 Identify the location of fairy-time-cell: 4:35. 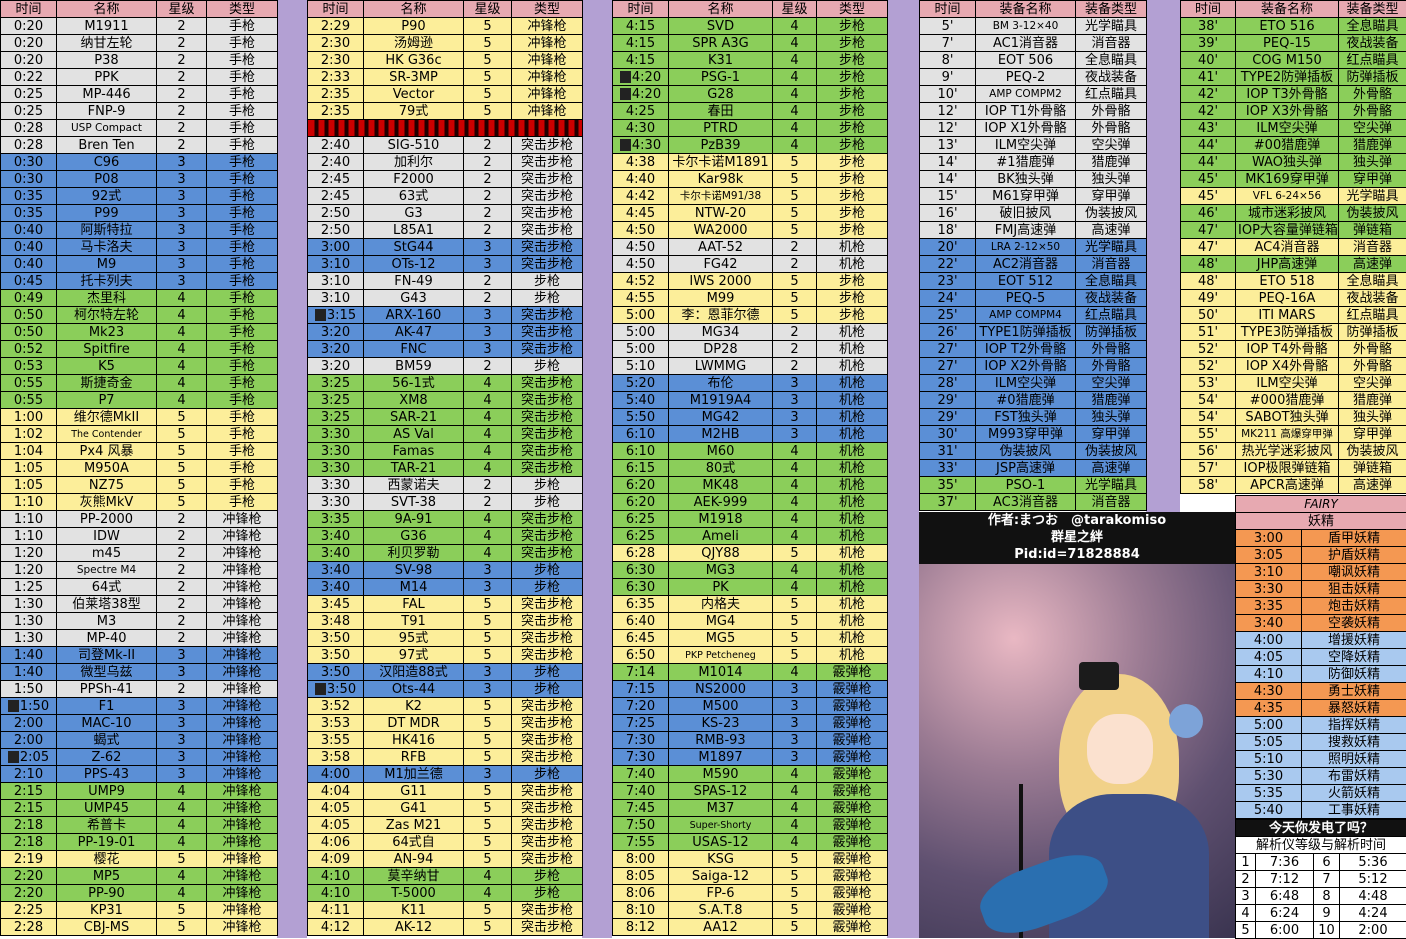
(1269, 708).